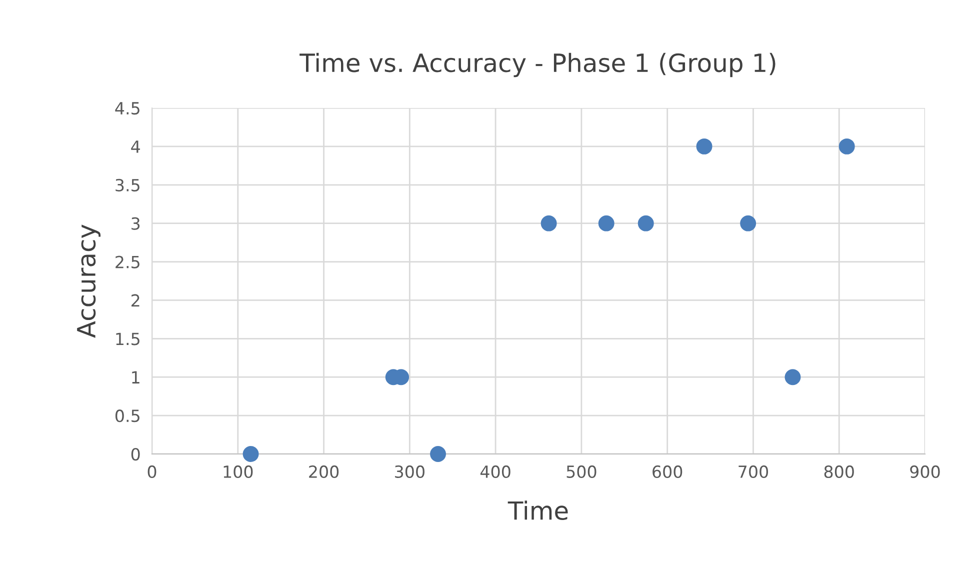 The width and height of the screenshot is (963, 582). What do you see at coordinates (127, 416) in the screenshot?
I see `y-tick-label: 0.5` at bounding box center [127, 416].